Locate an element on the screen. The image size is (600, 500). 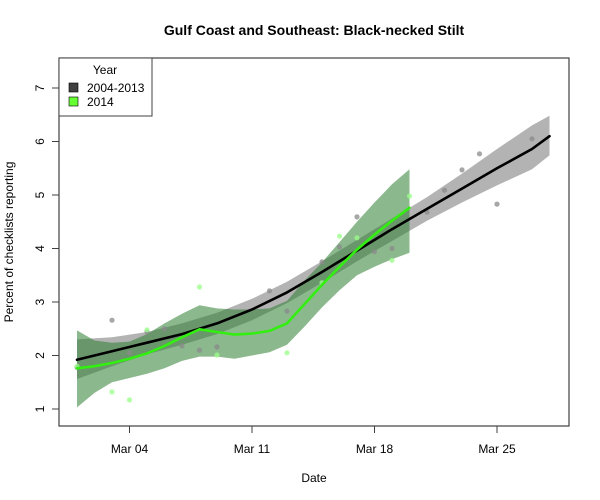
y-tick-label: 2 is located at coordinates (40, 355).